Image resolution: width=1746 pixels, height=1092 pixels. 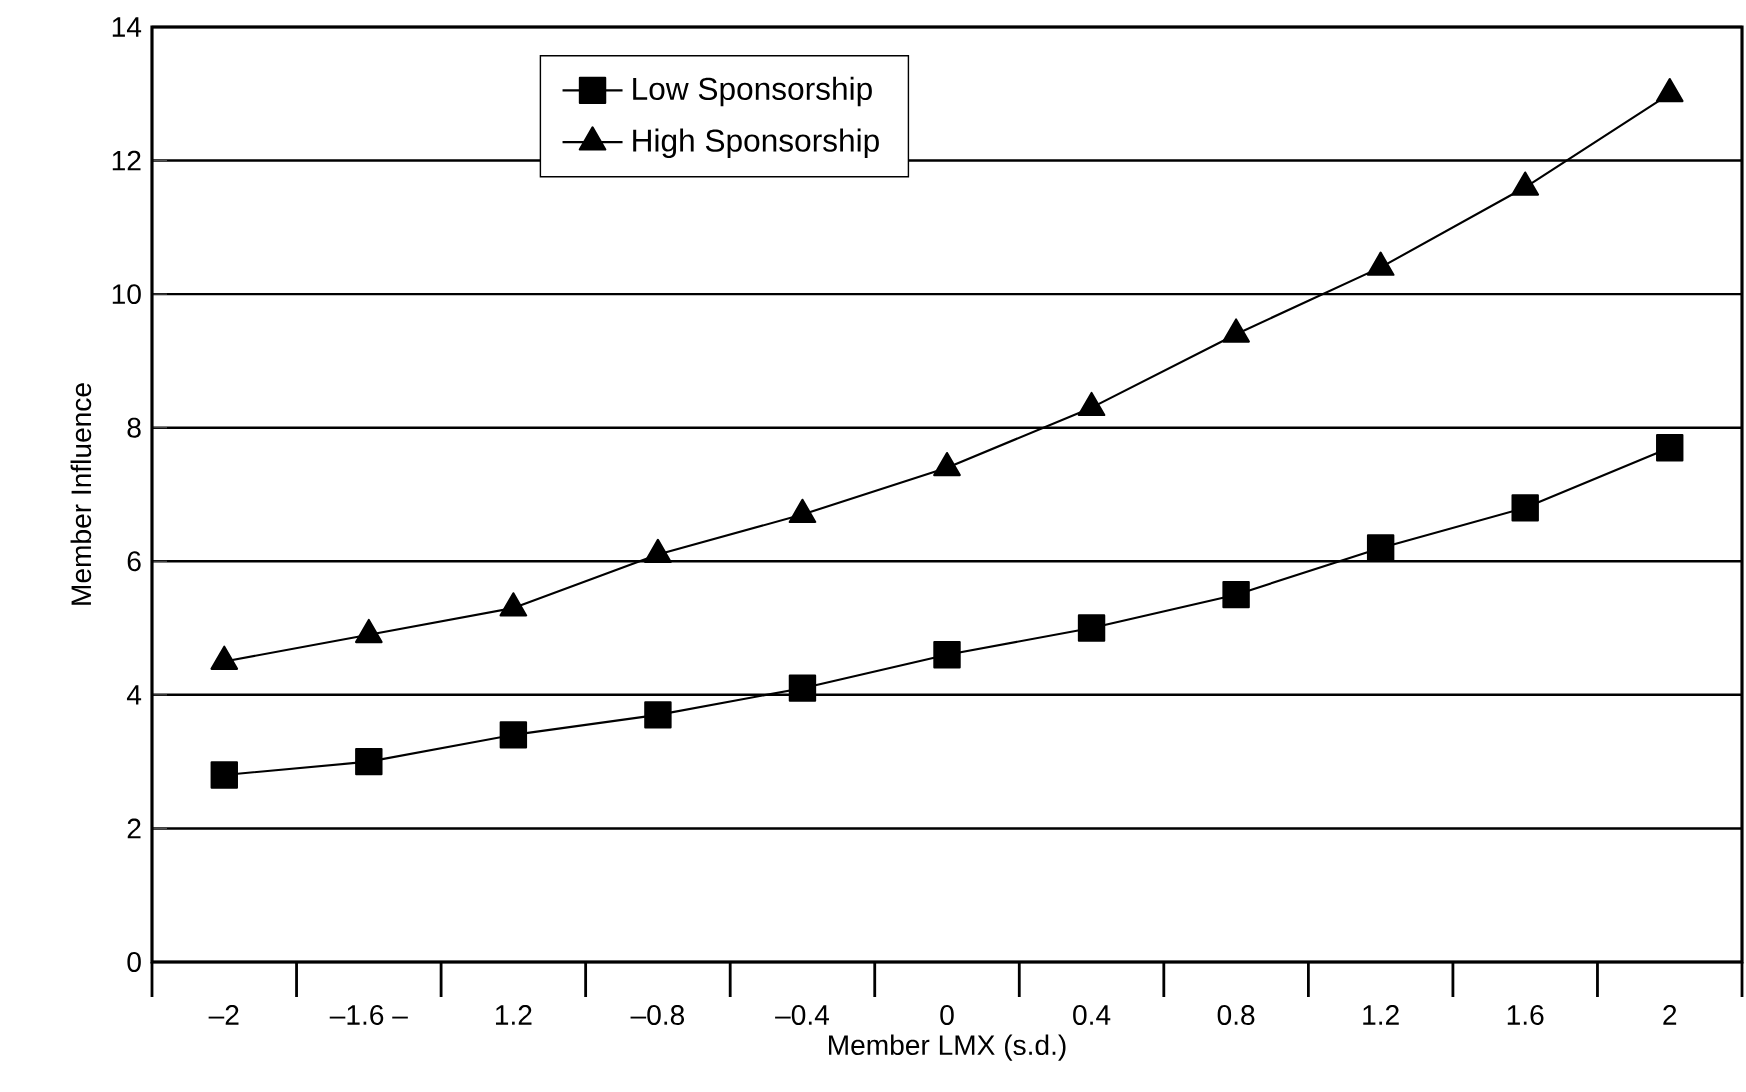 What do you see at coordinates (223, 1015) in the screenshot?
I see `x-tick-label: –2` at bounding box center [223, 1015].